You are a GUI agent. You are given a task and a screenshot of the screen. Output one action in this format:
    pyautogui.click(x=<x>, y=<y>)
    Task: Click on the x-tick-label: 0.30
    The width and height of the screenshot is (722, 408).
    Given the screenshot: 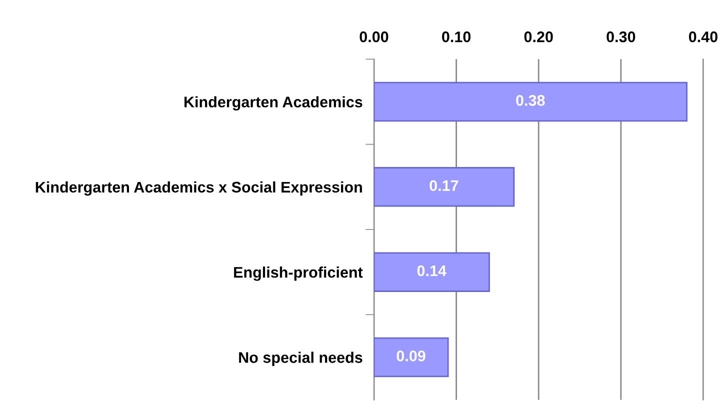 What is the action you would take?
    pyautogui.click(x=621, y=36)
    